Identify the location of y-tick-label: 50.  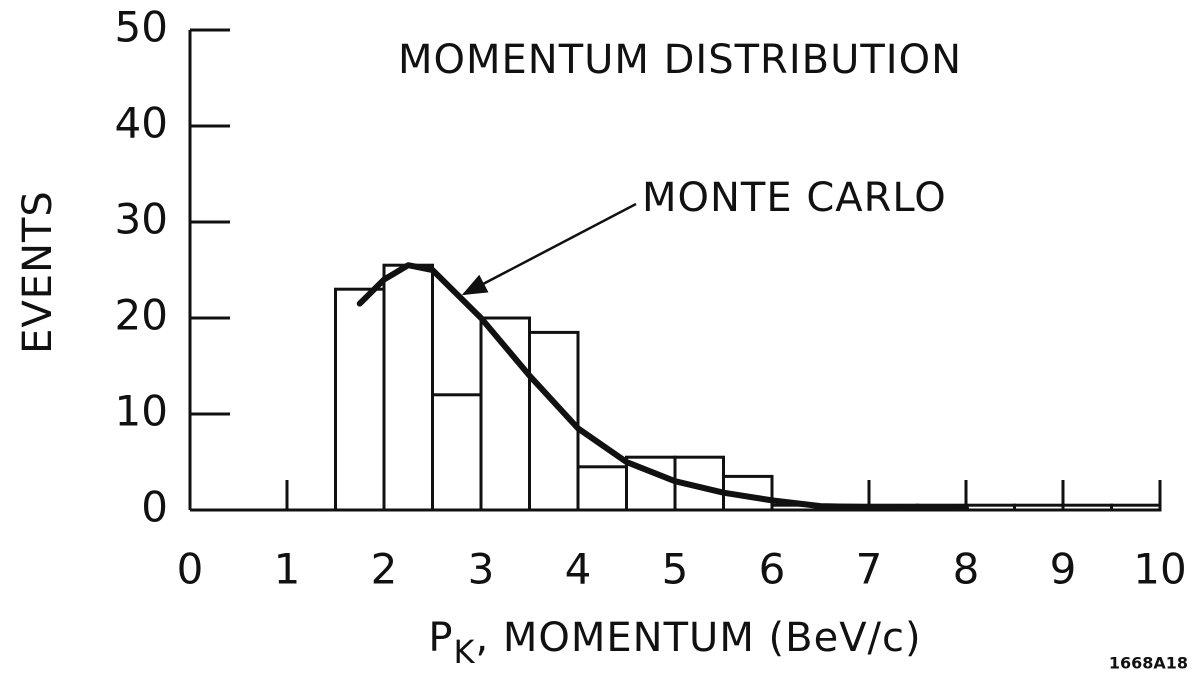
(141, 27).